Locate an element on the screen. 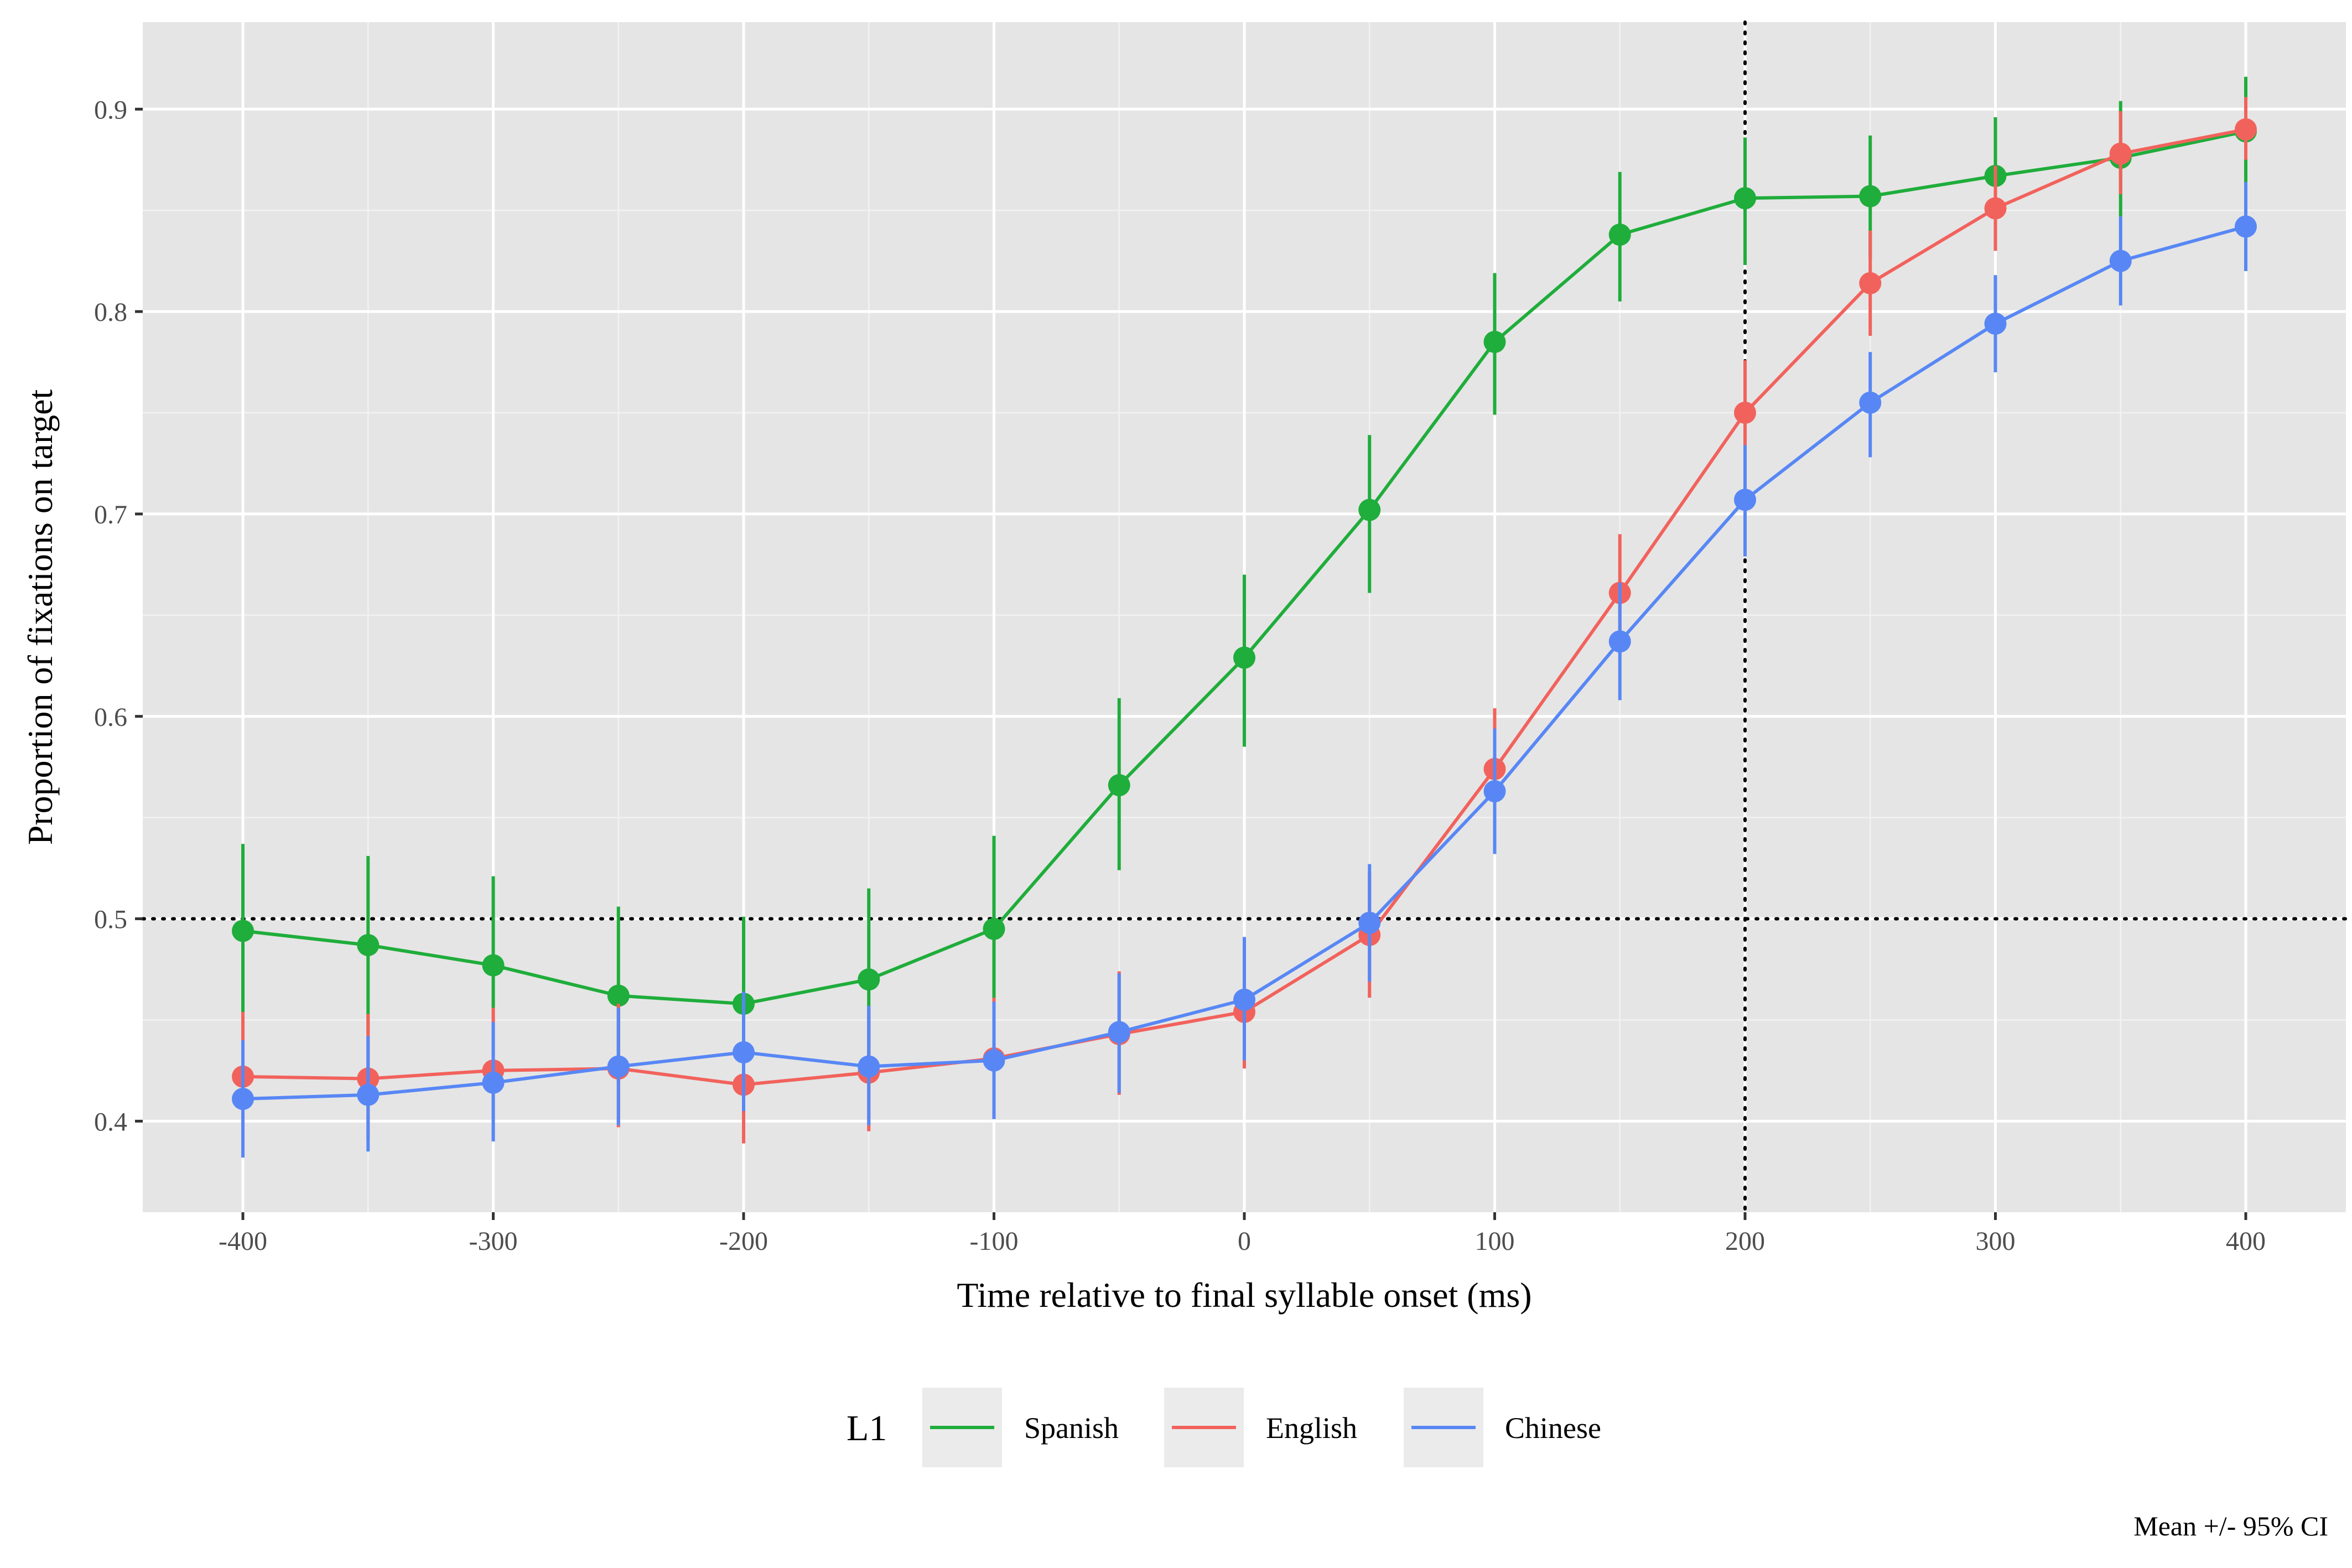  y-tick-label: 0.8 is located at coordinates (111, 312).